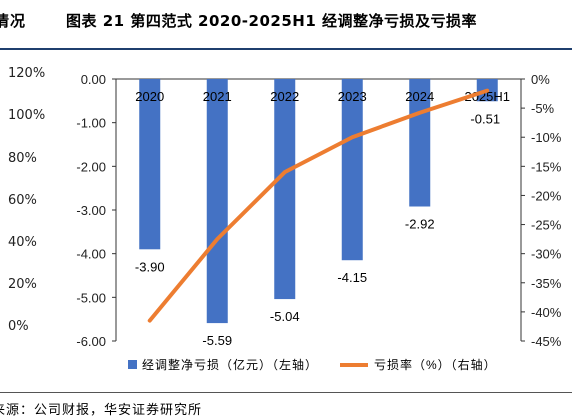 The height and width of the screenshot is (420, 572). What do you see at coordinates (27, 73) in the screenshot?
I see `side-axis-tick: 120%` at bounding box center [27, 73].